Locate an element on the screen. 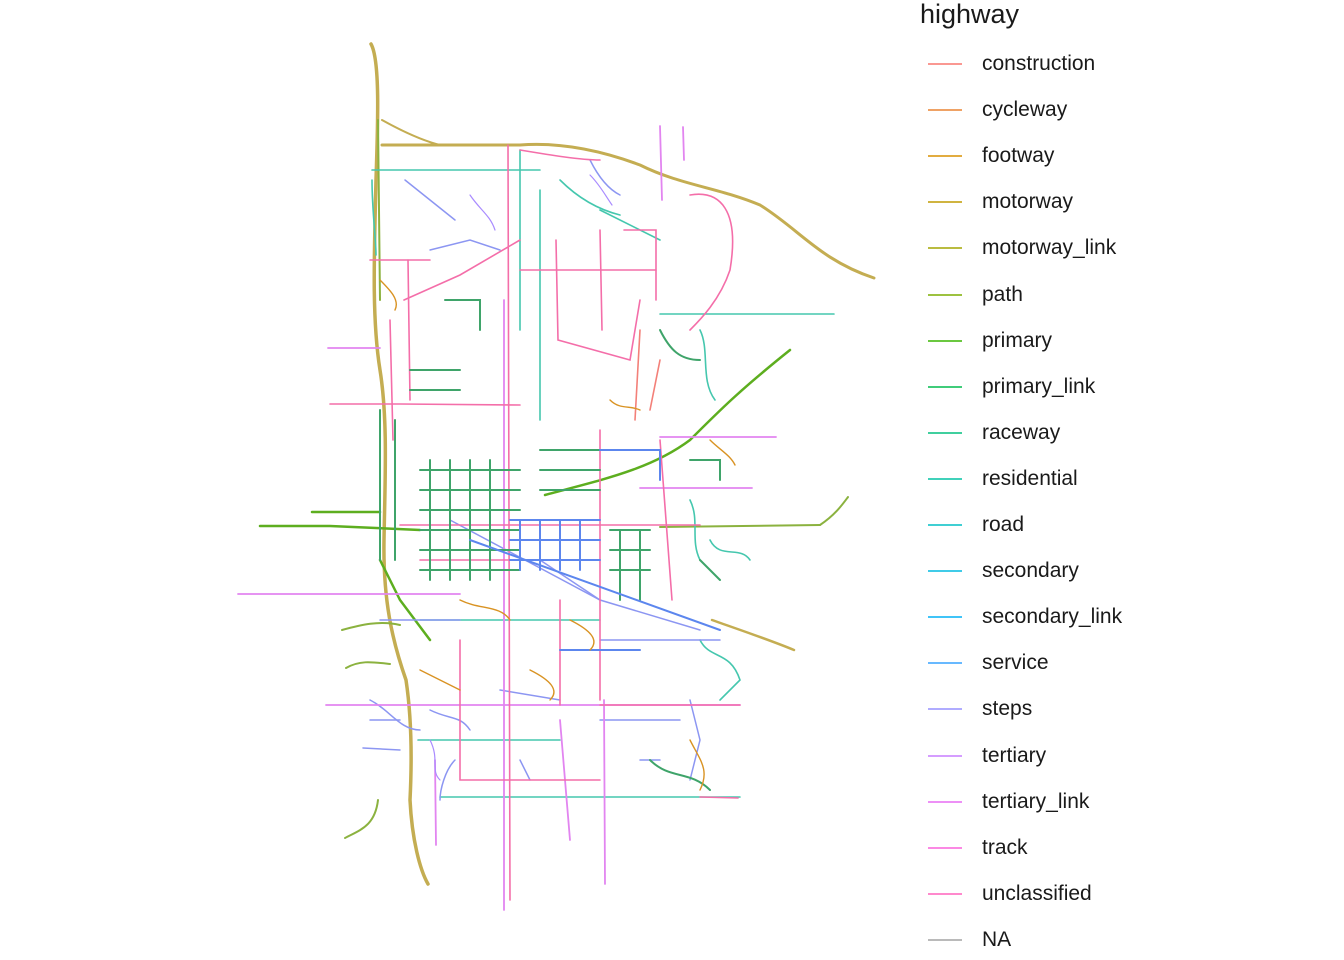 This screenshot has width=1344, height=960. legend-item: primary is located at coordinates (1120, 341).